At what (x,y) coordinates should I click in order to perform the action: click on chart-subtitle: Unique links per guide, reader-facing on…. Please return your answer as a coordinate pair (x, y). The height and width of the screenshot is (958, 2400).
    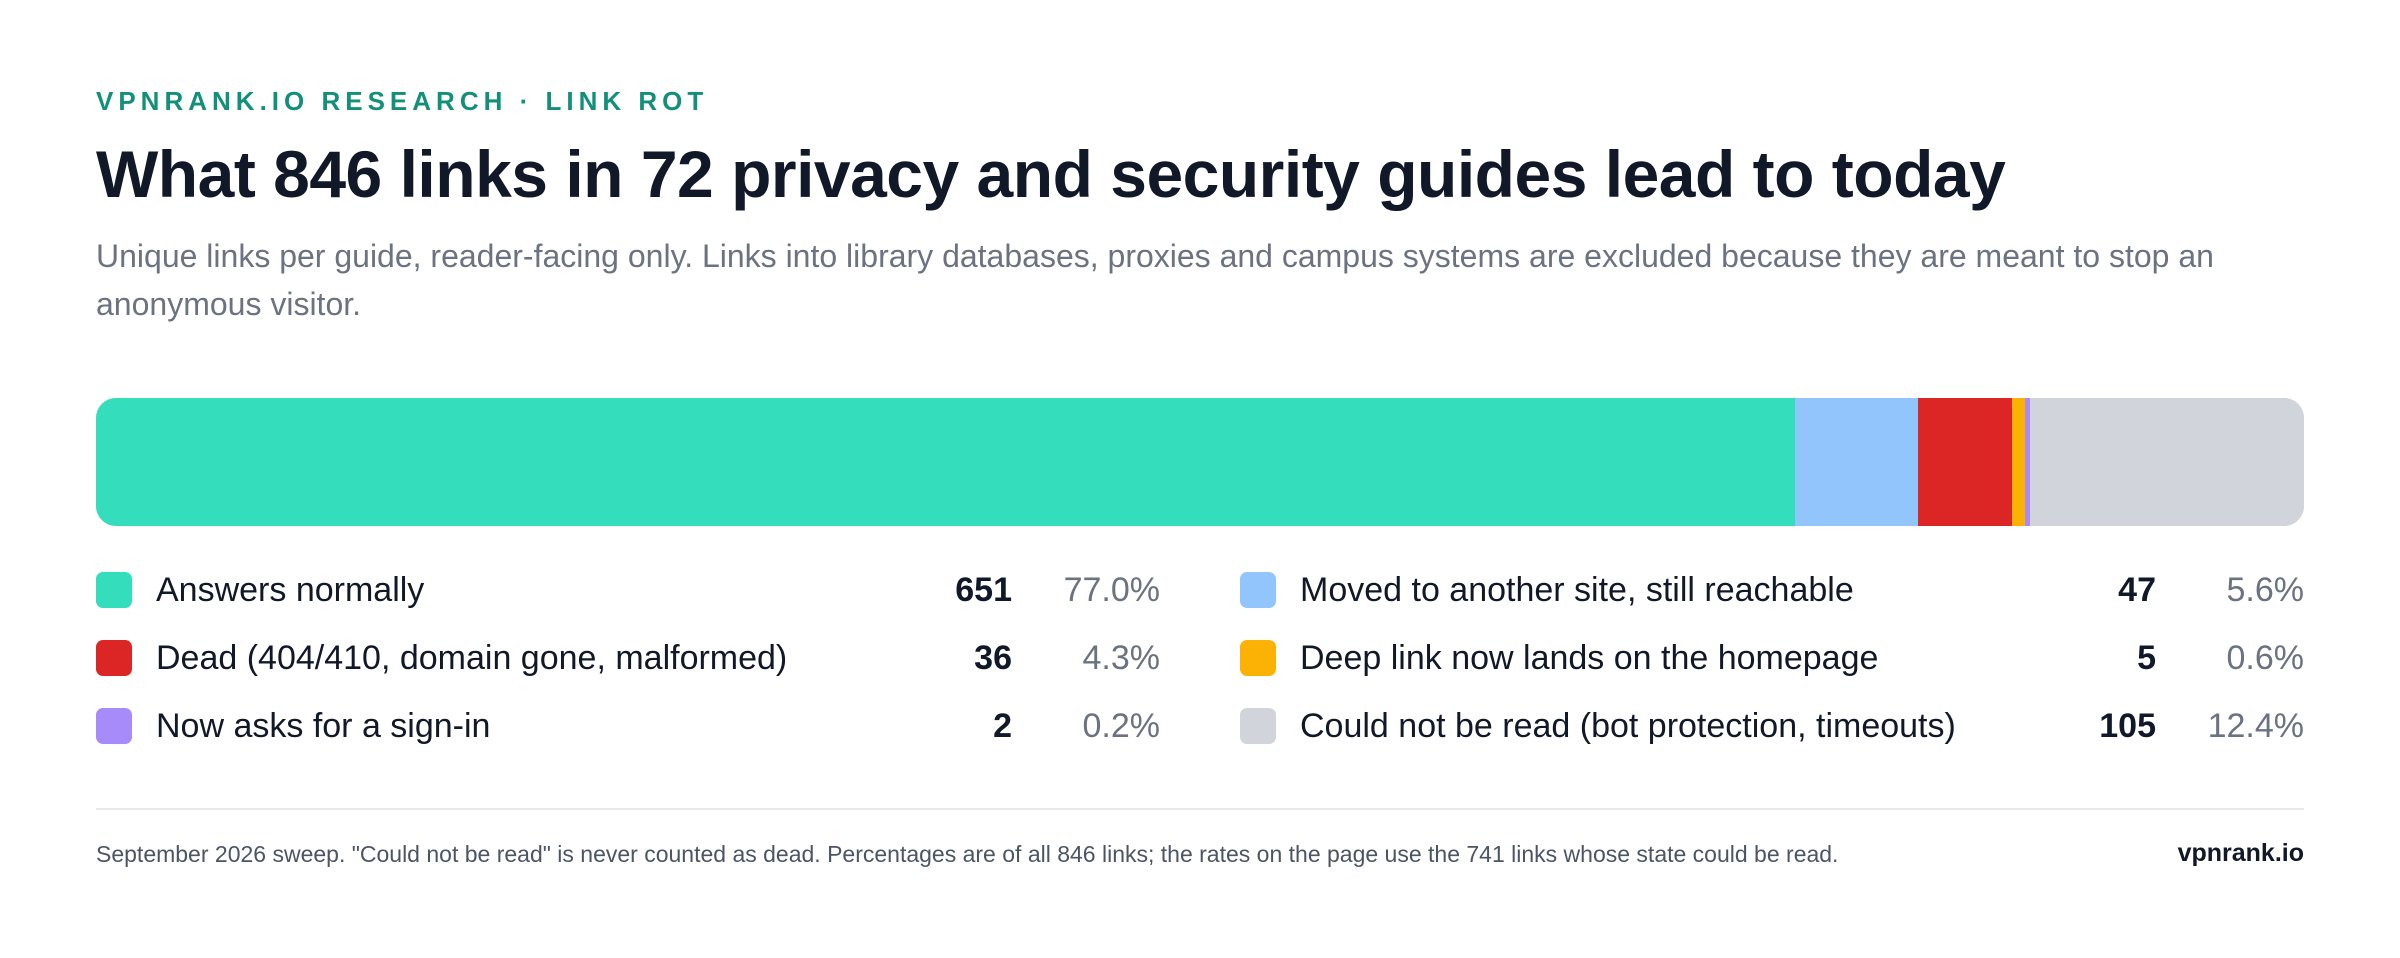
    Looking at the image, I should click on (1155, 280).